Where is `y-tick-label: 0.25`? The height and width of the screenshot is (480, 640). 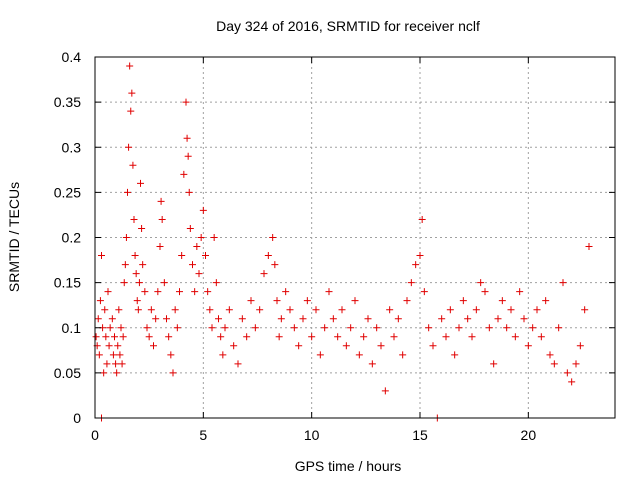
y-tick-label: 0.25 is located at coordinates (67, 192).